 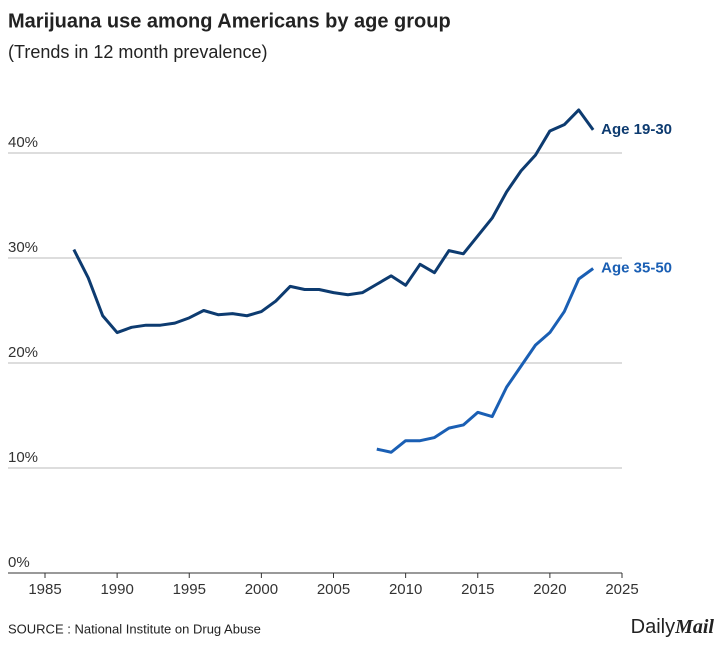 I want to click on x-tick-label: 2000, so click(x=261, y=589).